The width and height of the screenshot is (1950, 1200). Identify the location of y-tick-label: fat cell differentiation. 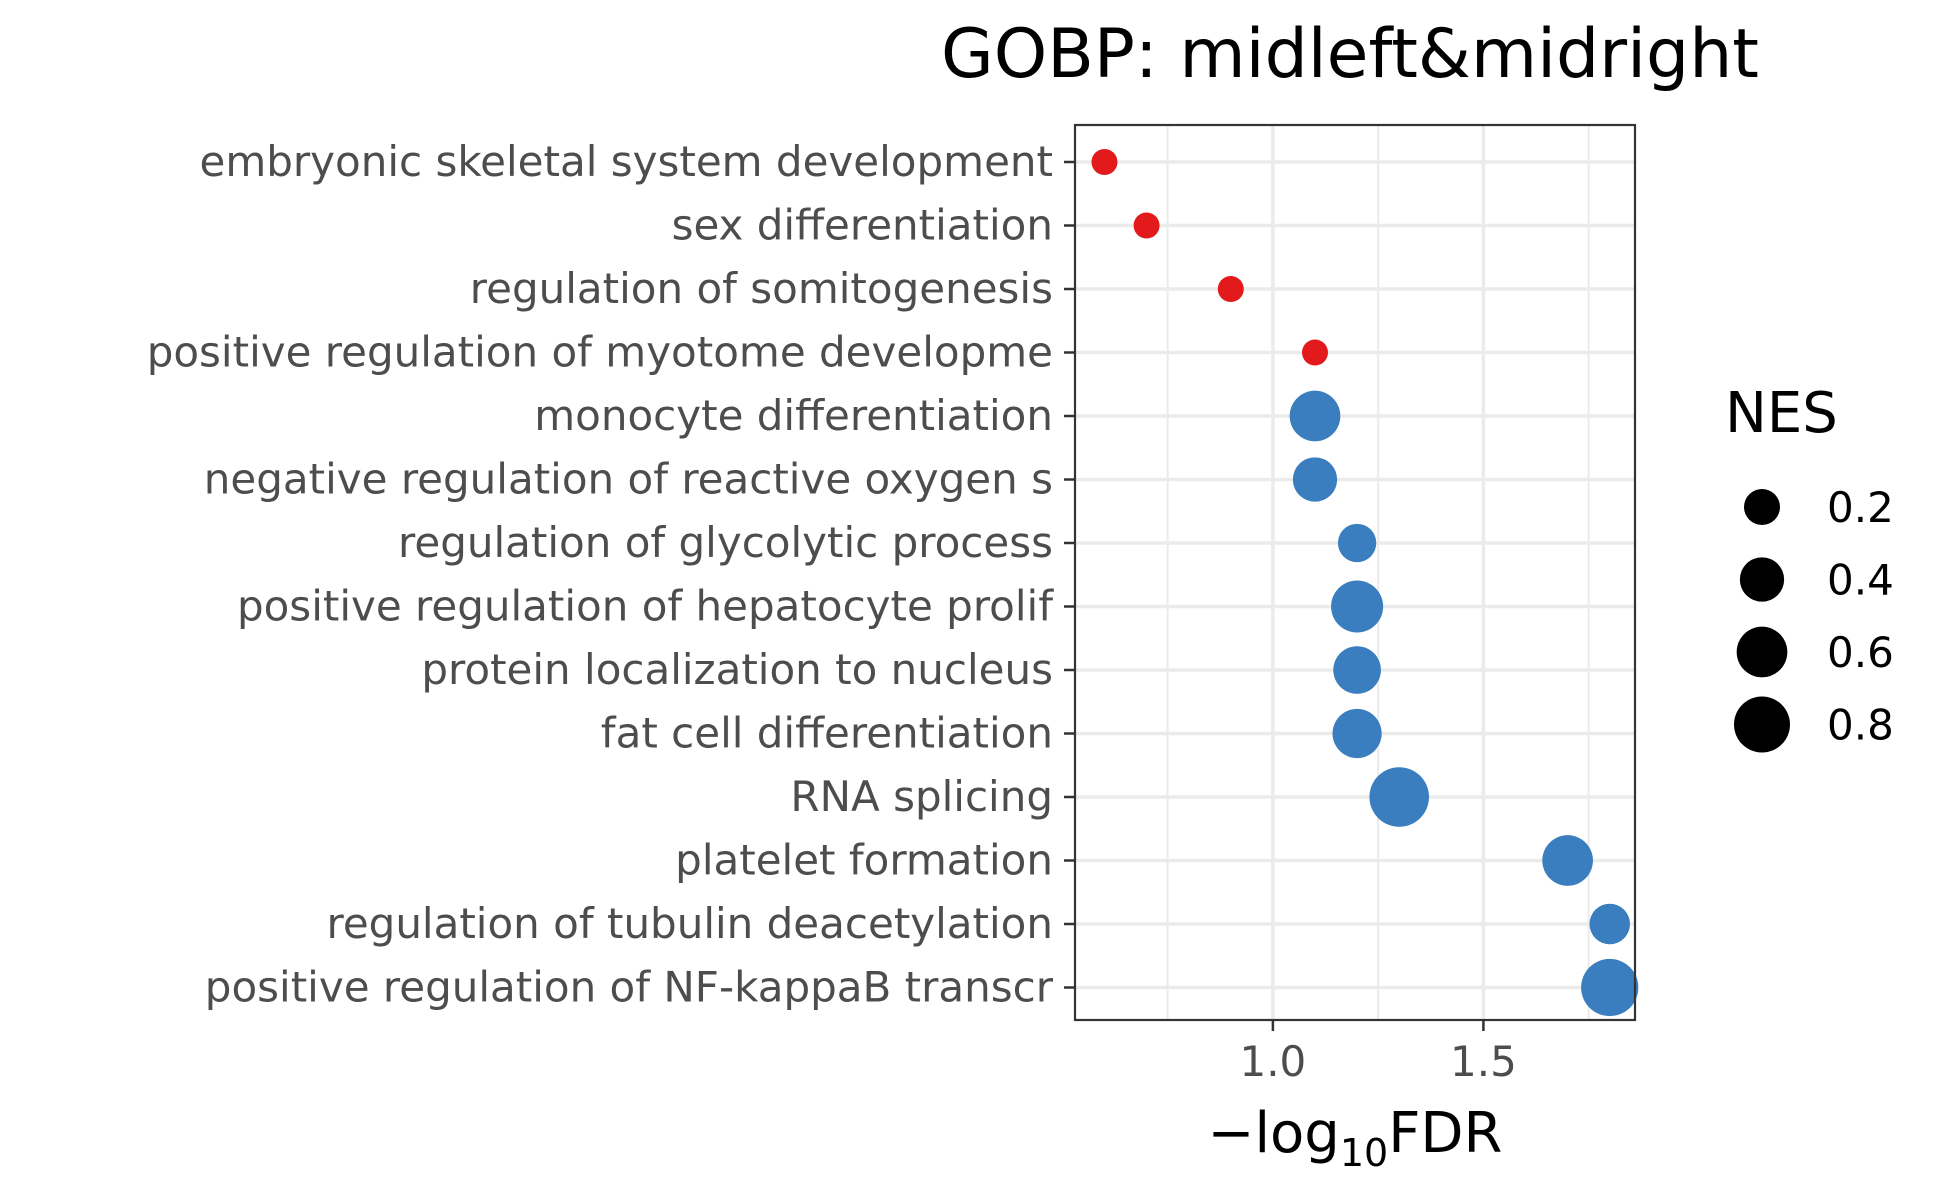
(827, 733).